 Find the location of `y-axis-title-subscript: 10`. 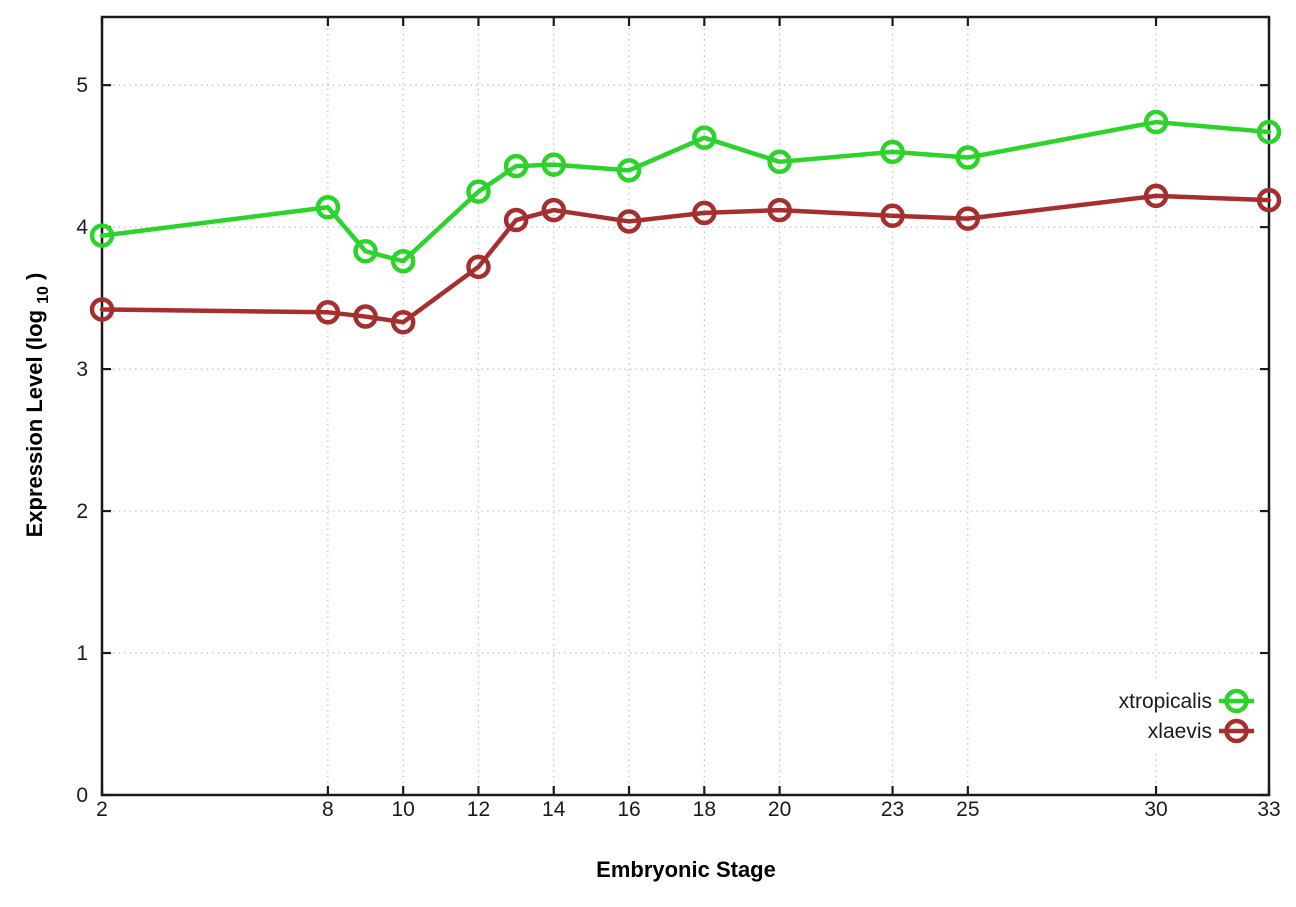

y-axis-title-subscript: 10 is located at coordinates (43, 295).